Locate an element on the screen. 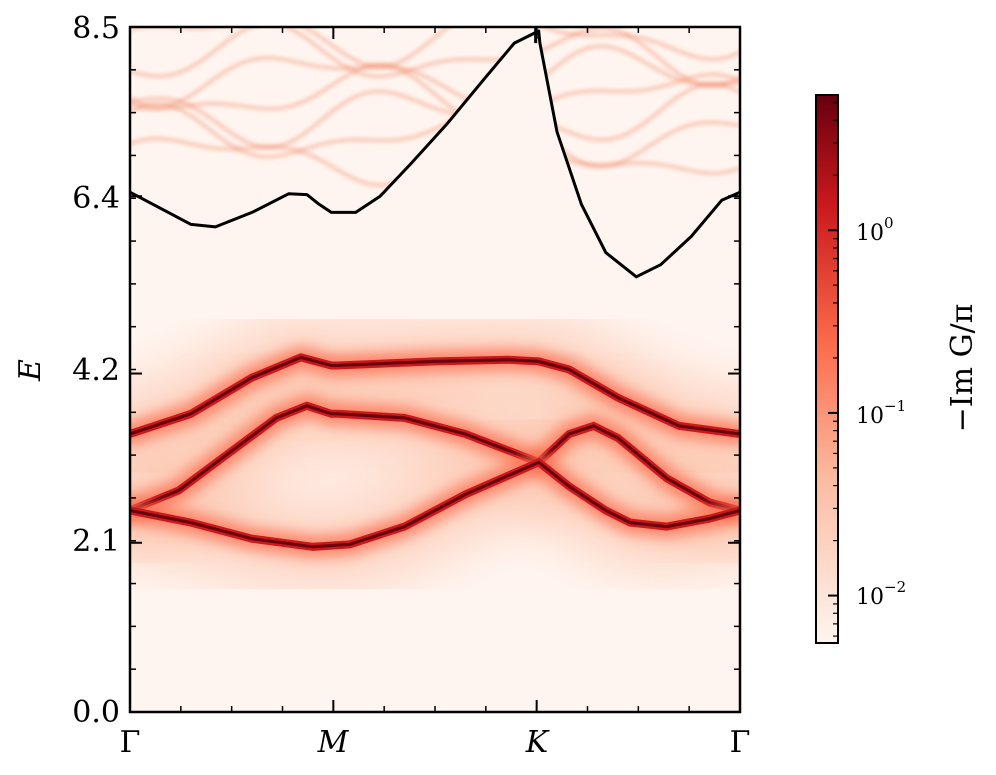 The width and height of the screenshot is (996, 775). colorbar-tick-label: 10⁰ is located at coordinates (875, 230).